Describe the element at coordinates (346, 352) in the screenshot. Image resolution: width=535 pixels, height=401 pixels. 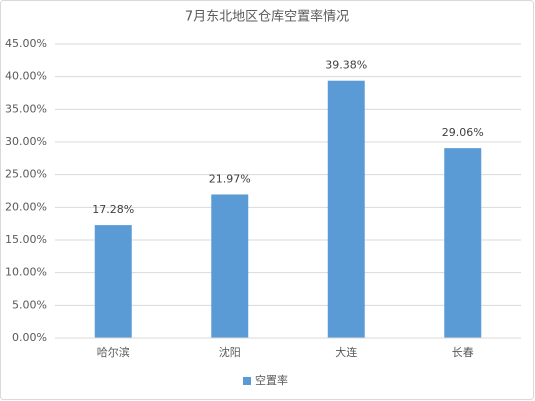
I see `x-tick-label: 大连` at that location.